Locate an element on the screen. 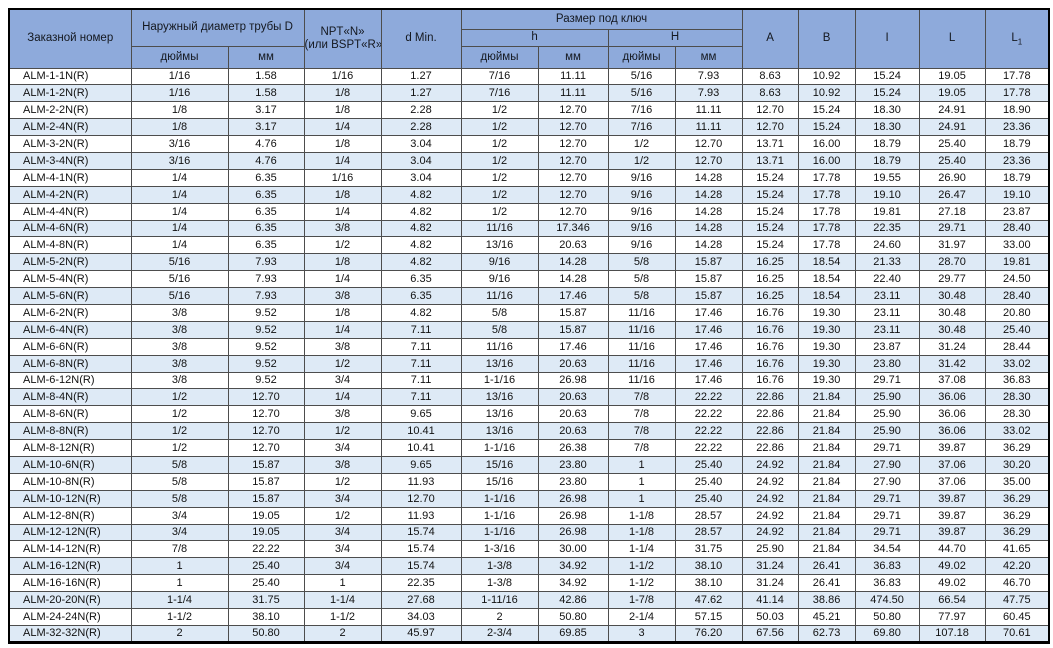  order-number-cell: ALM-14-12N(R) is located at coordinates (70, 549).